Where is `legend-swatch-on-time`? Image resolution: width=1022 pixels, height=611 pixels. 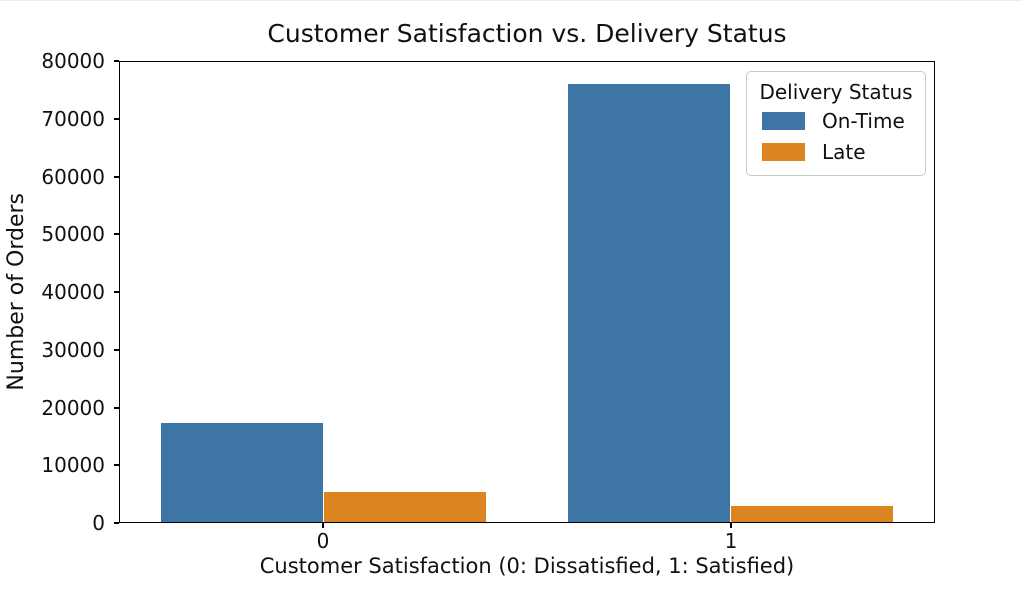
legend-swatch-on-time is located at coordinates (783, 120).